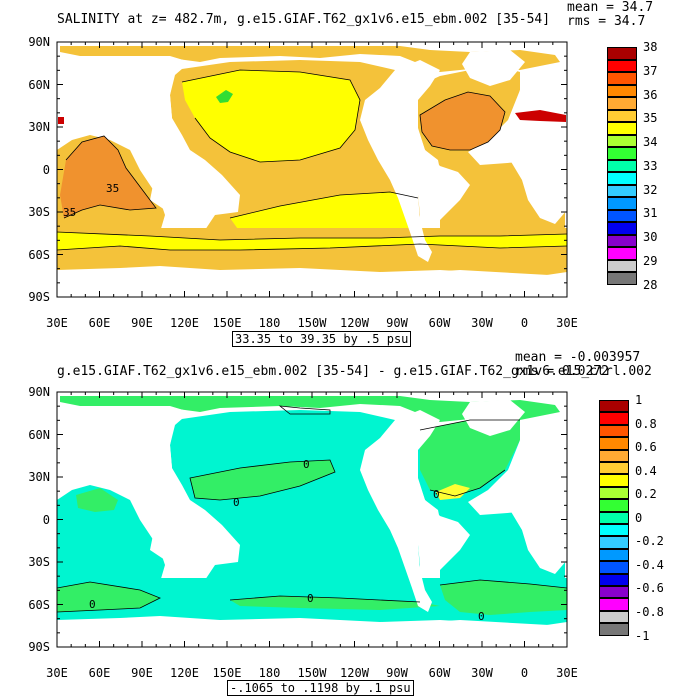 The height and width of the screenshot is (700, 700). Describe the element at coordinates (335, 603) in the screenshot. I see `p2-acc-green-c` at that location.